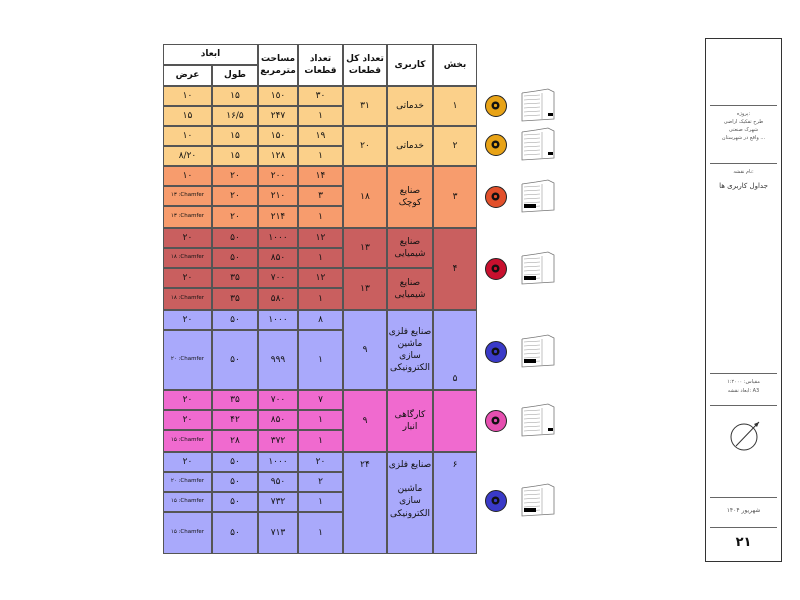 This screenshot has height=600, width=800. Describe the element at coordinates (410, 289) in the screenshot. I see `cell-usage: صنایع شیمیایی` at that location.